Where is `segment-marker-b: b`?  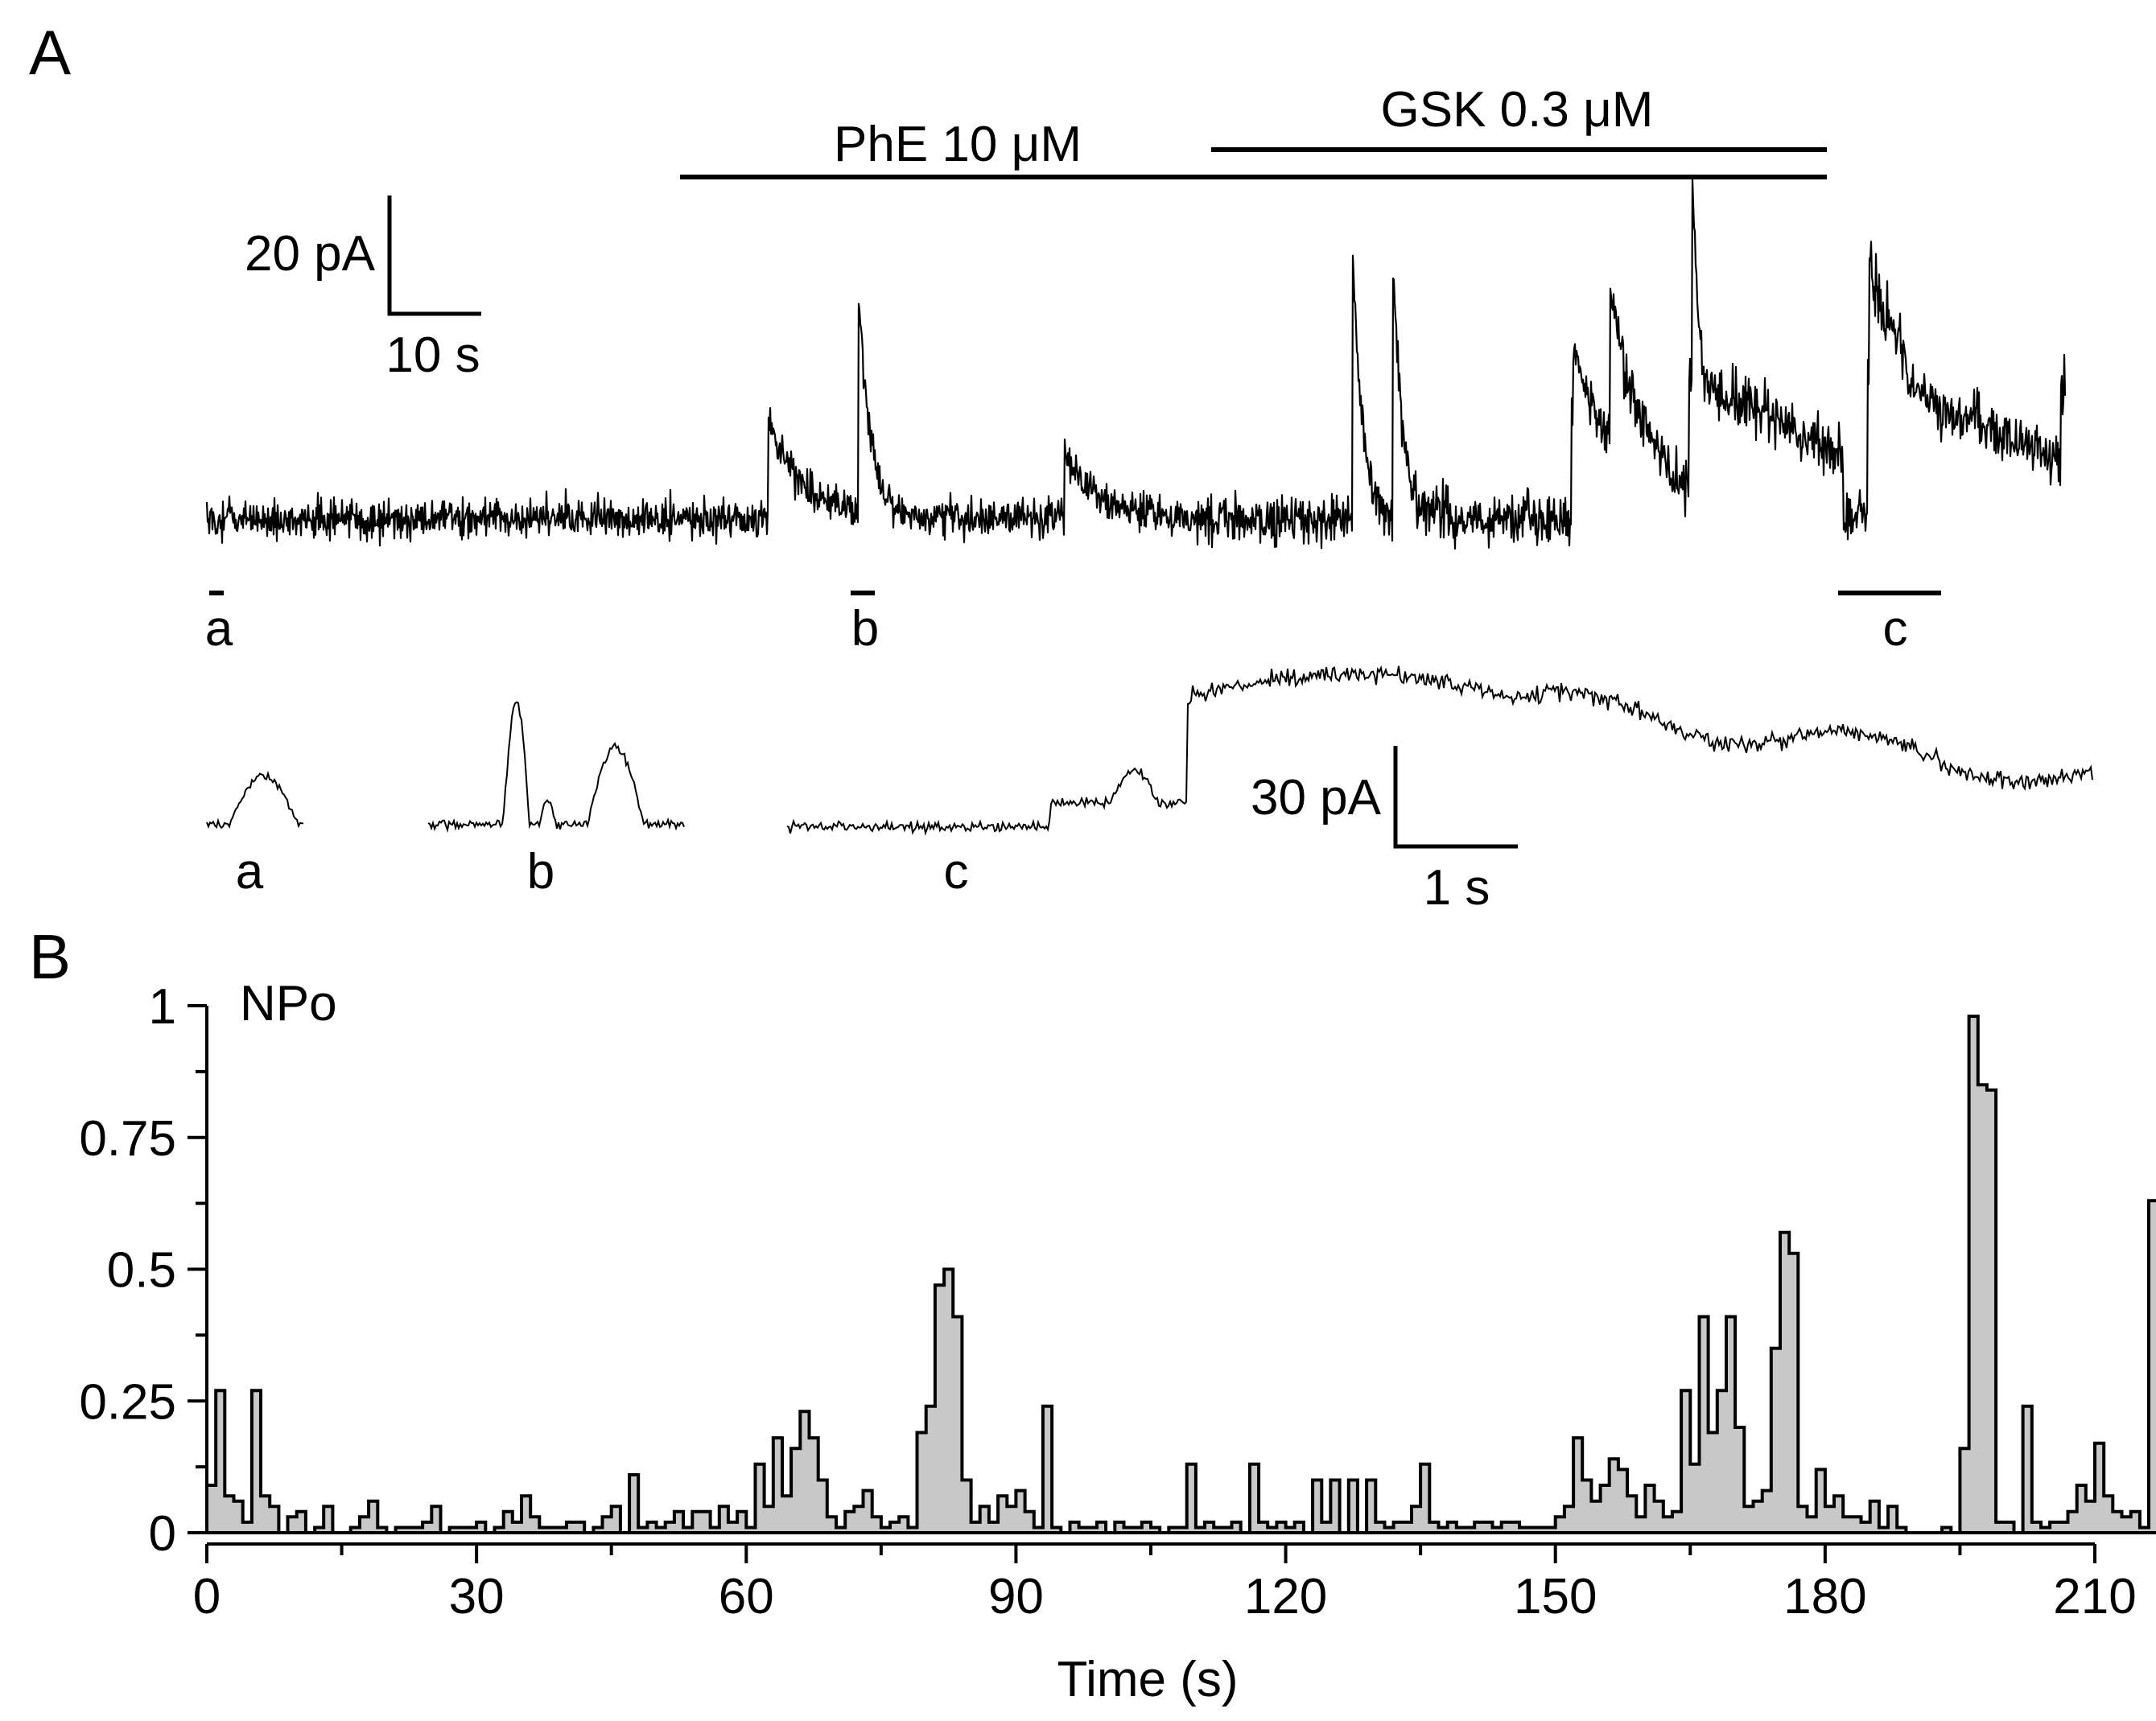
segment-marker-b: b is located at coordinates (865, 624).